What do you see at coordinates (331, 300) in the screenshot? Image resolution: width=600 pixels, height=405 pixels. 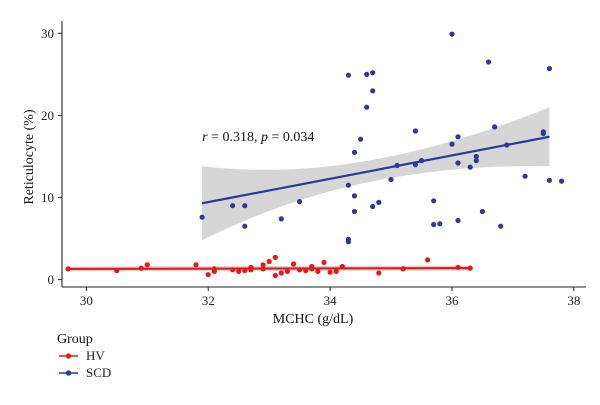 I see `x-tick-label: 34` at bounding box center [331, 300].